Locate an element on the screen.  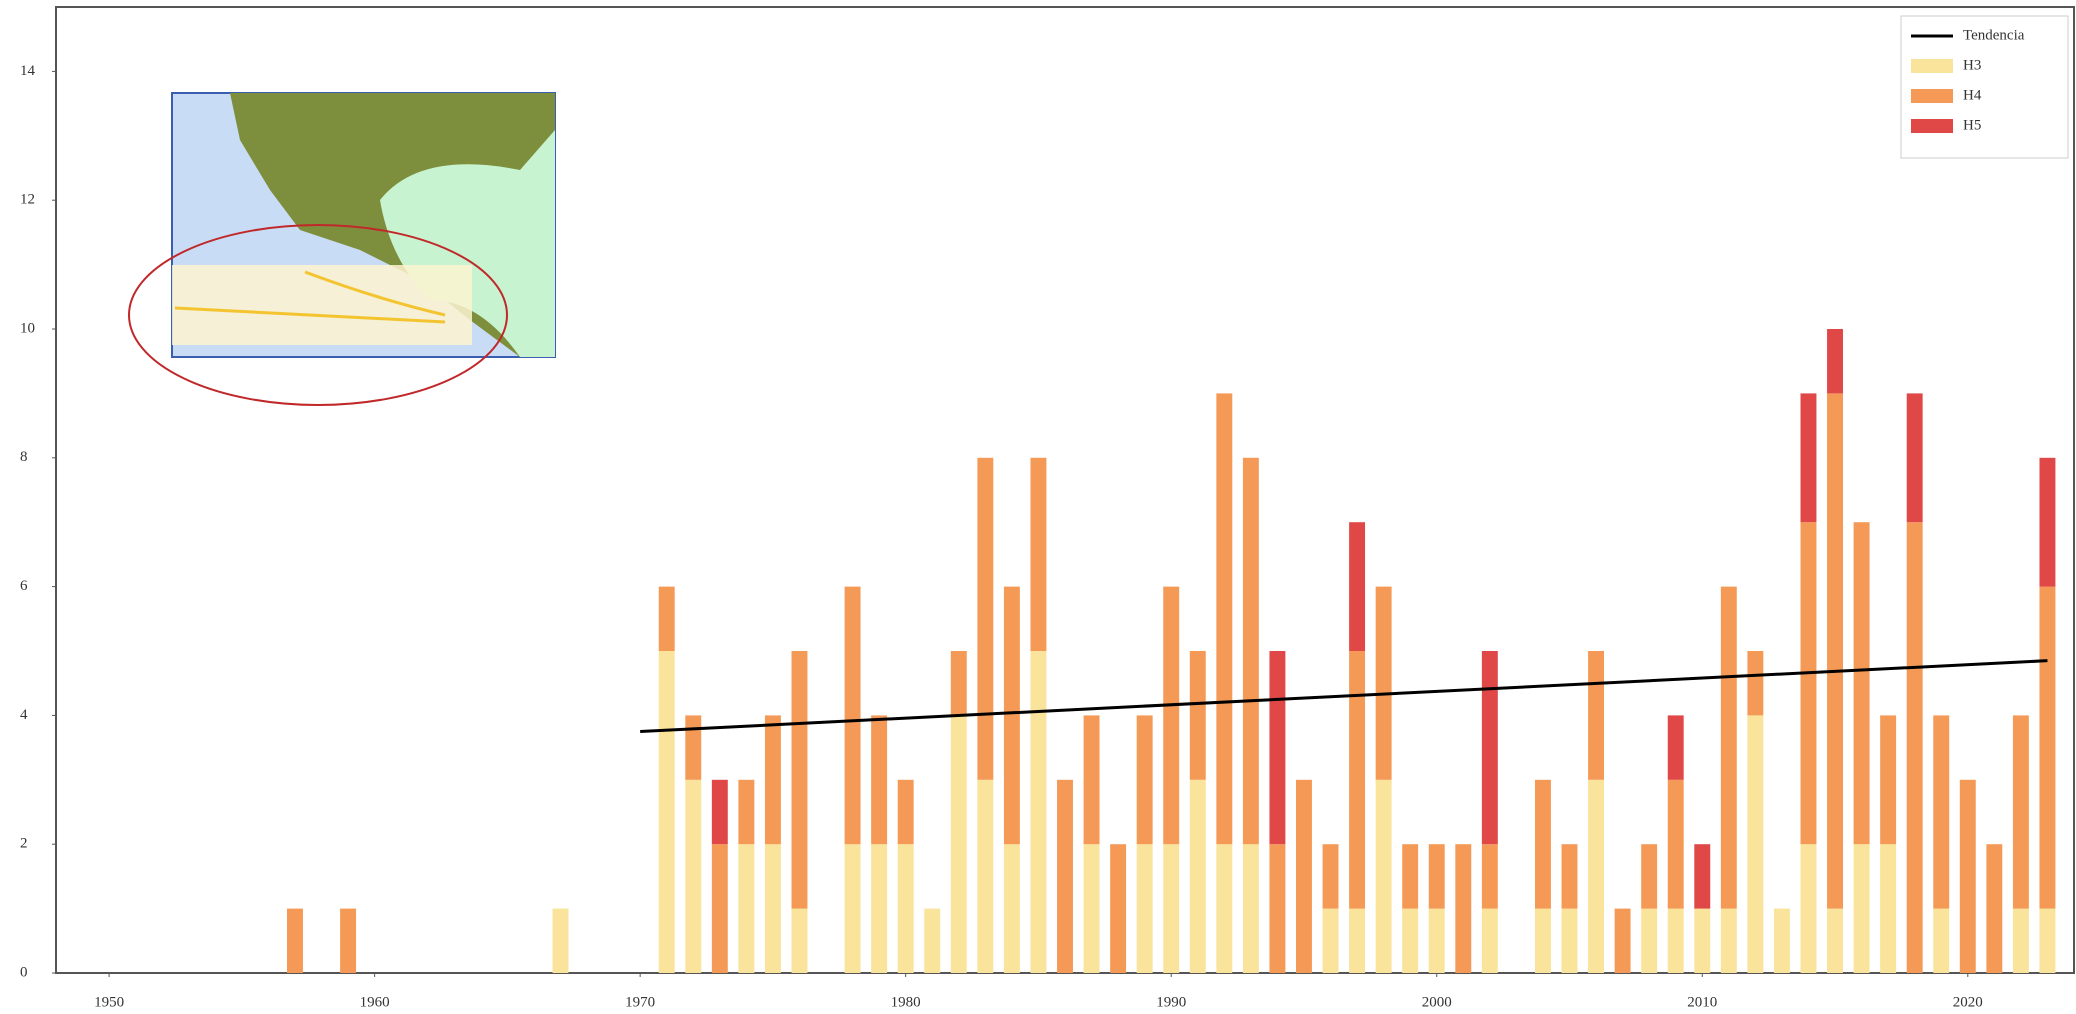
x-tick-label: 1990 is located at coordinates (1171, 1002).